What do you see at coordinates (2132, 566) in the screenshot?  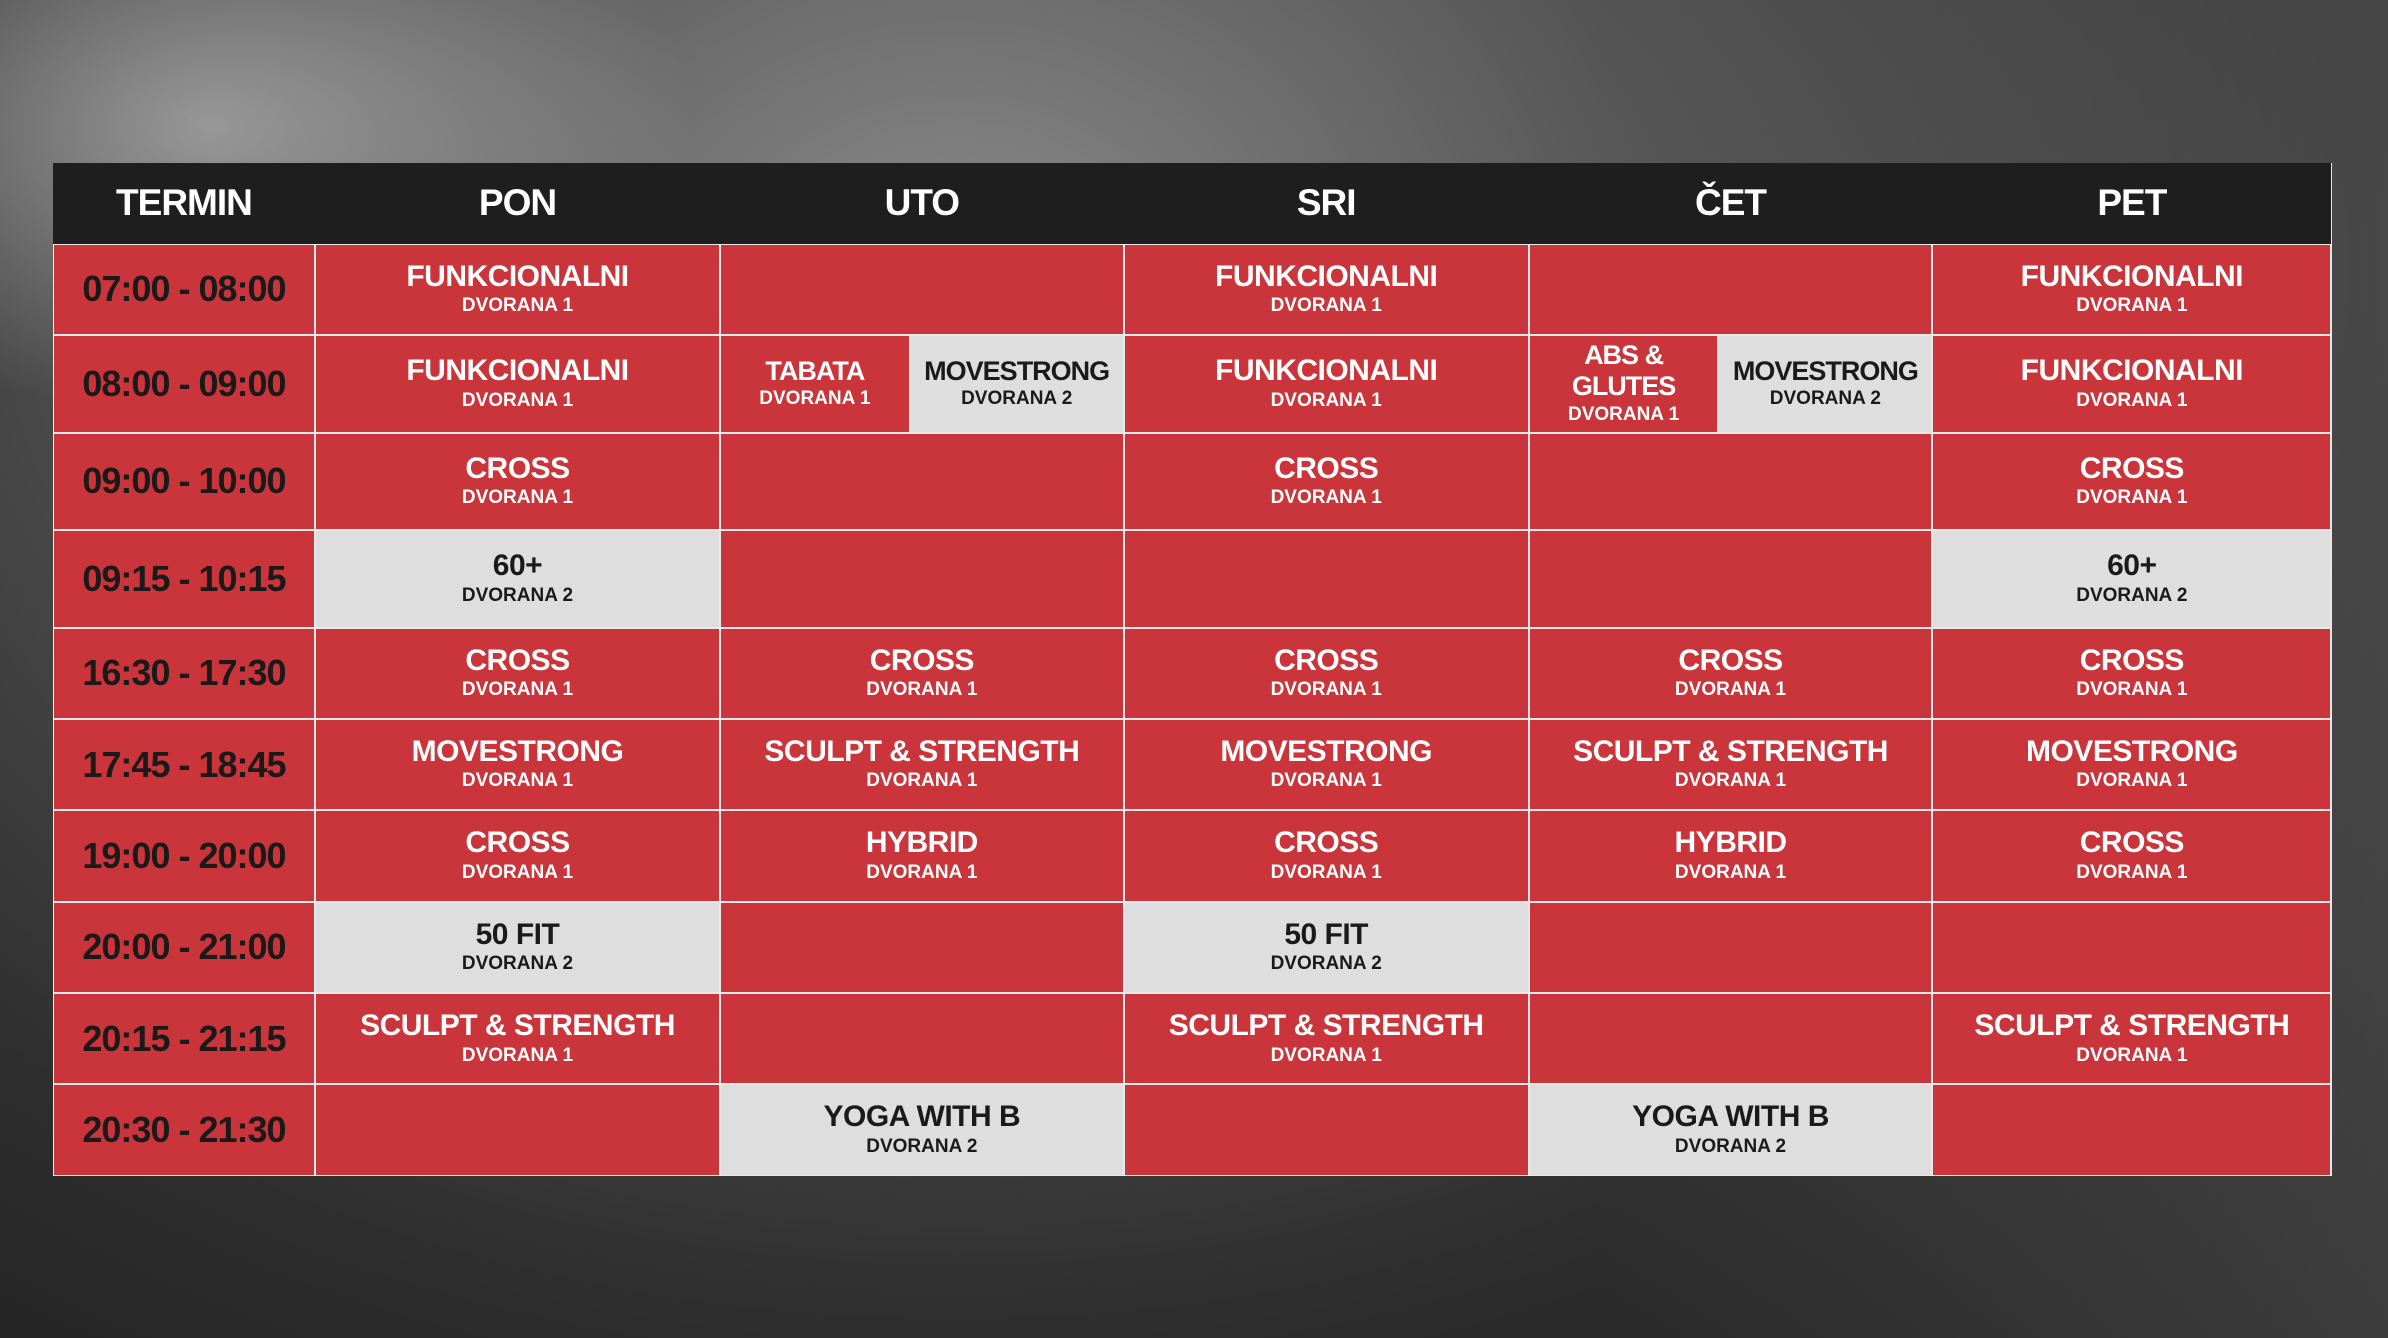 I see `class-name: 60+` at bounding box center [2132, 566].